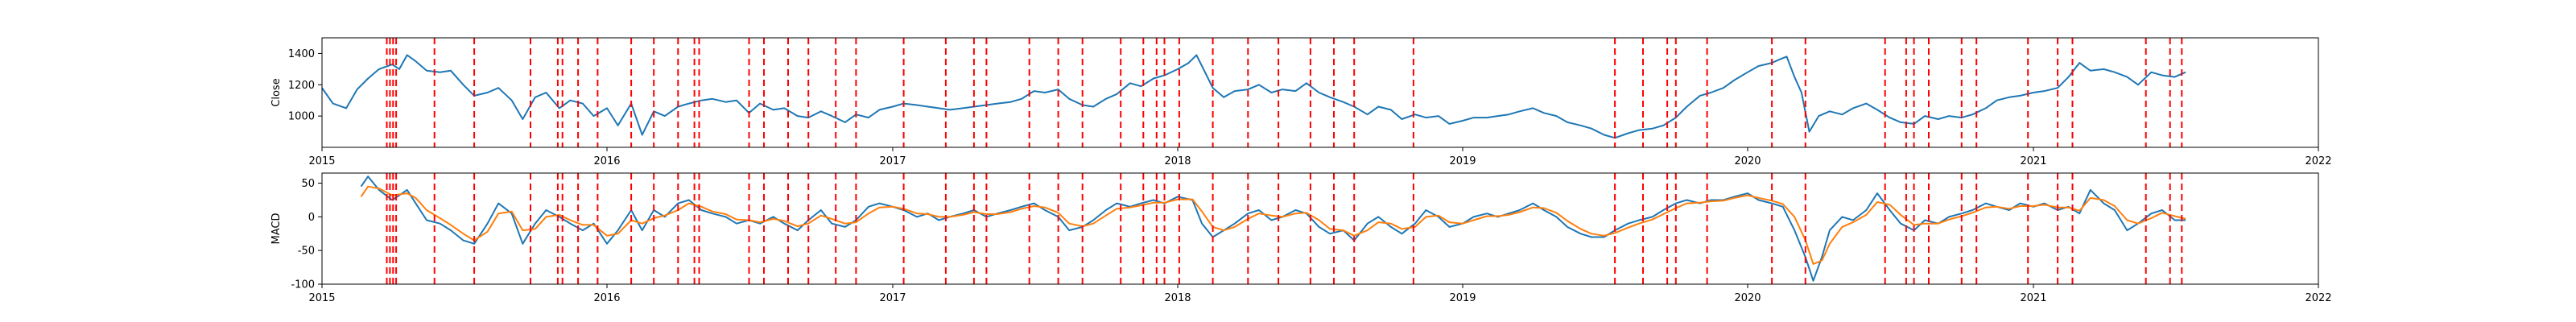 The width and height of the screenshot is (2576, 322). Describe the element at coordinates (308, 184) in the screenshot. I see `y-tick-label: 50` at that location.